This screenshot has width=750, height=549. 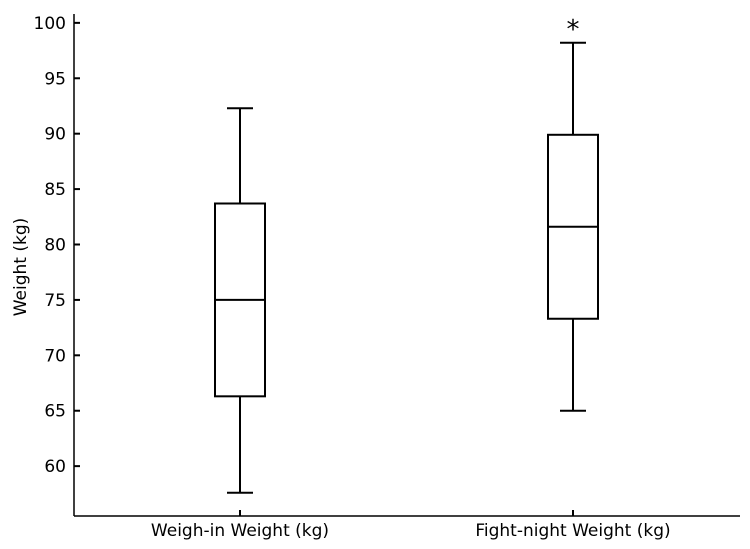 I want to click on y-tick-label: 90, so click(x=55, y=135).